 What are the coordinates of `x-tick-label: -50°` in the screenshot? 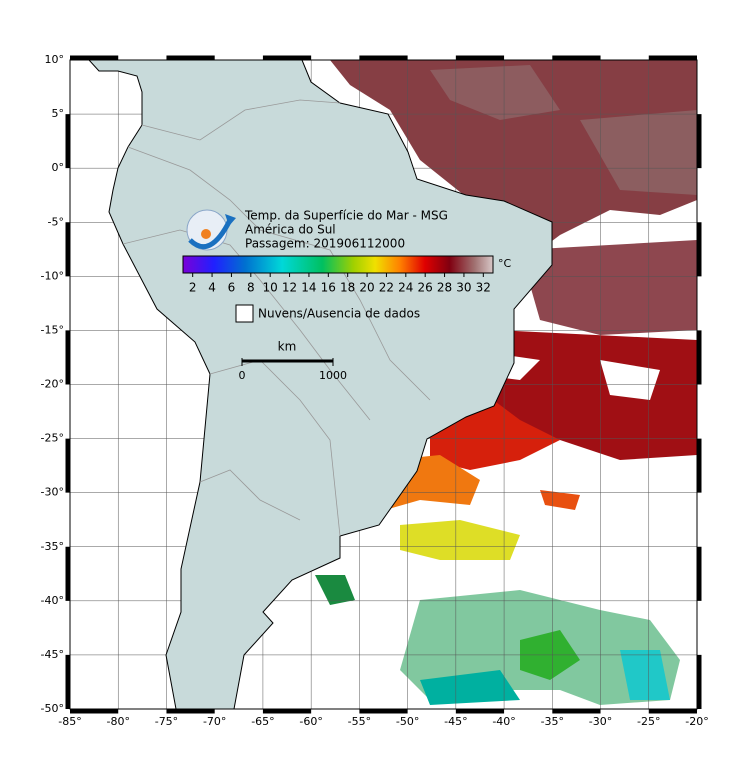 It's located at (407, 721).